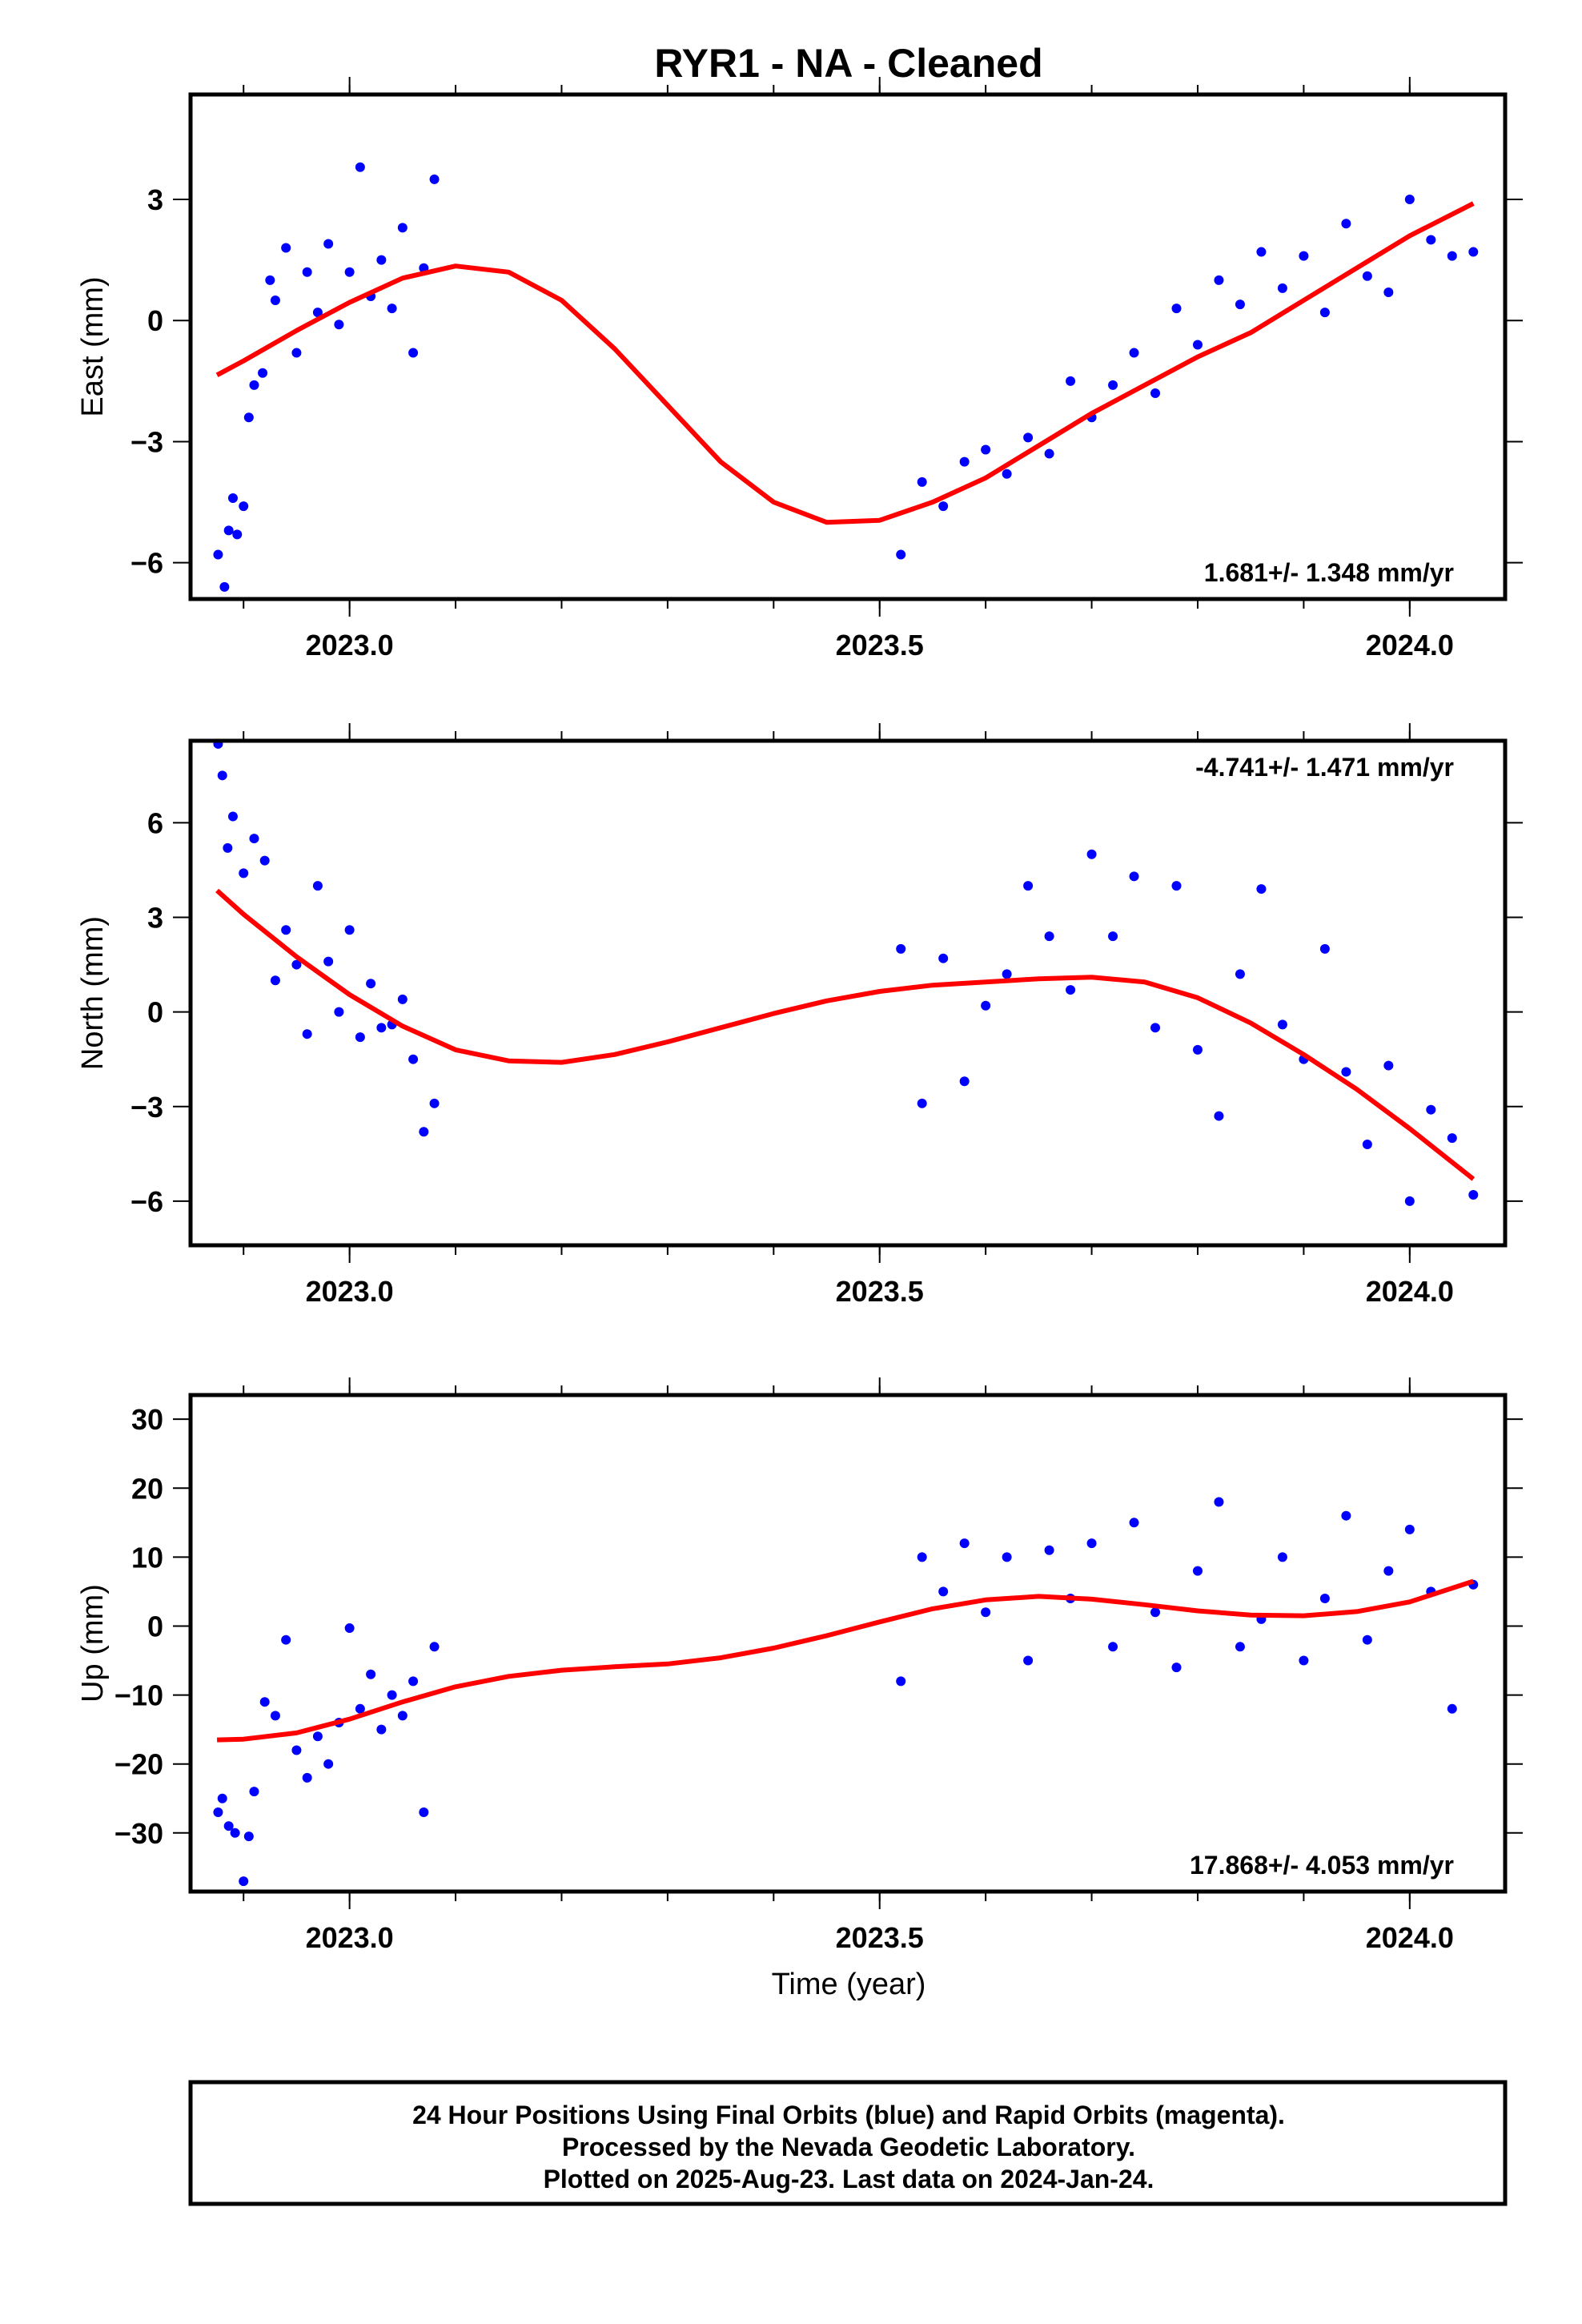 This screenshot has width=1582, height=2324. What do you see at coordinates (155, 1013) in the screenshot?
I see `y-tick-label: 0` at bounding box center [155, 1013].